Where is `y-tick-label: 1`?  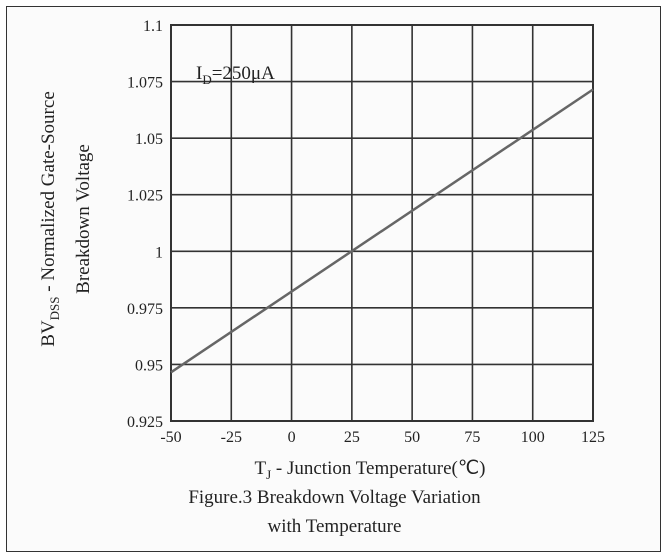 y-tick-label: 1 is located at coordinates (159, 252).